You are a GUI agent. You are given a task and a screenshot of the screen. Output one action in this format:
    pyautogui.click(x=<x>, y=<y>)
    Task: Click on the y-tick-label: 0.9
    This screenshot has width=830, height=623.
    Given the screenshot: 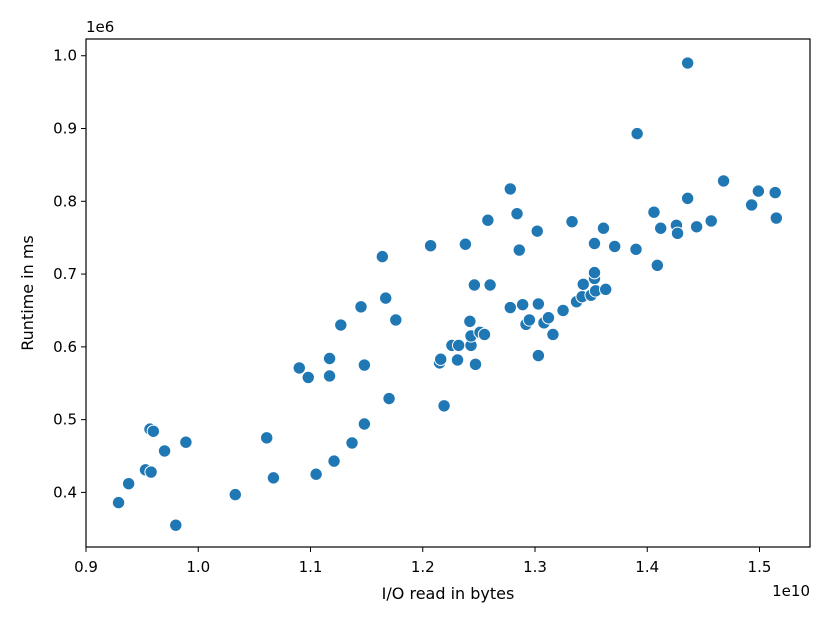 What is the action you would take?
    pyautogui.click(x=65, y=129)
    